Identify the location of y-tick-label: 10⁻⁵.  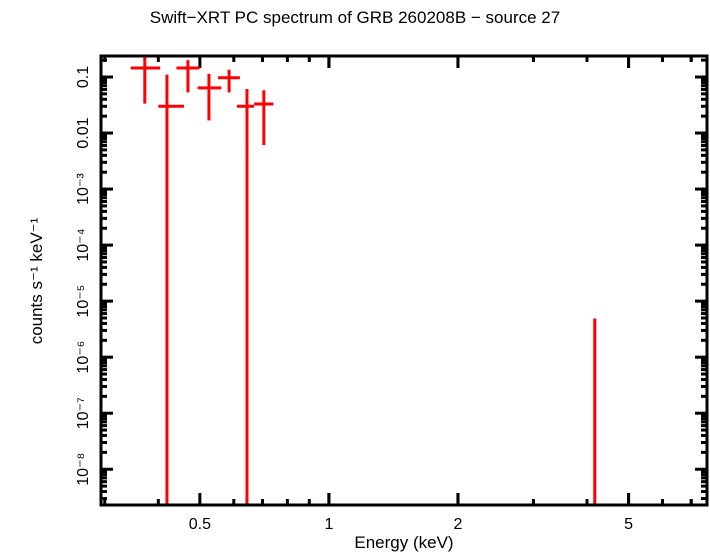
(83, 301).